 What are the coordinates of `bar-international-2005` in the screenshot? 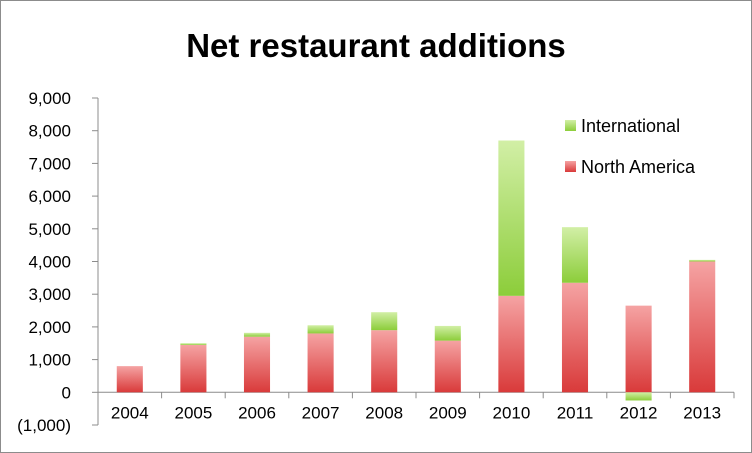 It's located at (193, 344).